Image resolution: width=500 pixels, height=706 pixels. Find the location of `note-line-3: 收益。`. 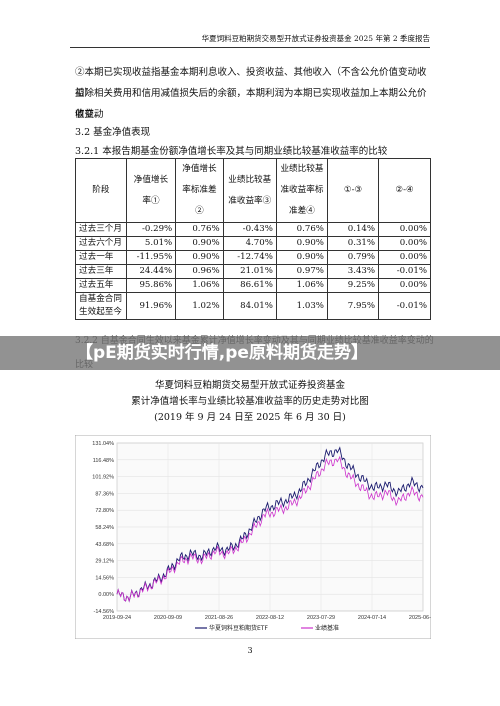

note-line-3: 收益。 is located at coordinates (89, 114).